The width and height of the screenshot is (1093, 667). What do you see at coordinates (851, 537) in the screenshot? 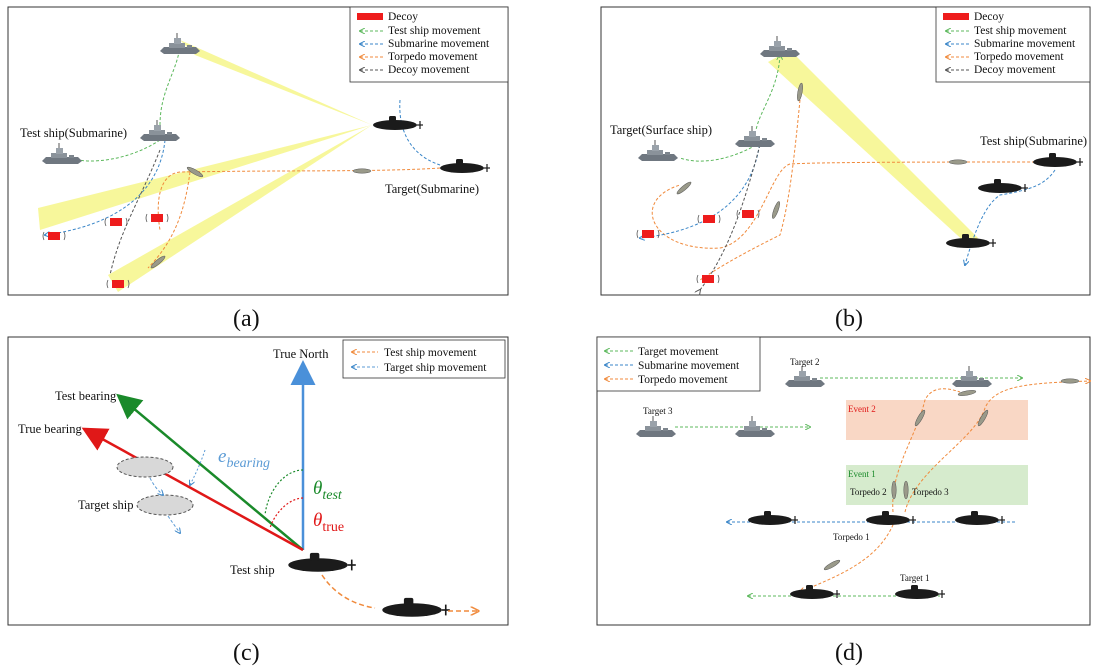
I see `label-torpedo1: Torpedo 1` at bounding box center [851, 537].